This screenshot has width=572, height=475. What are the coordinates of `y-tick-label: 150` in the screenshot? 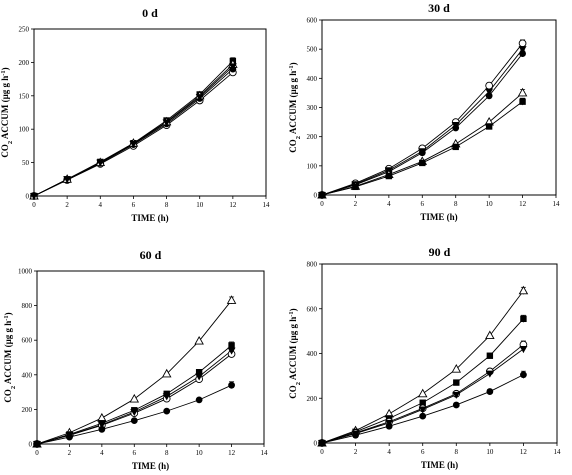 It's located at (24, 96).